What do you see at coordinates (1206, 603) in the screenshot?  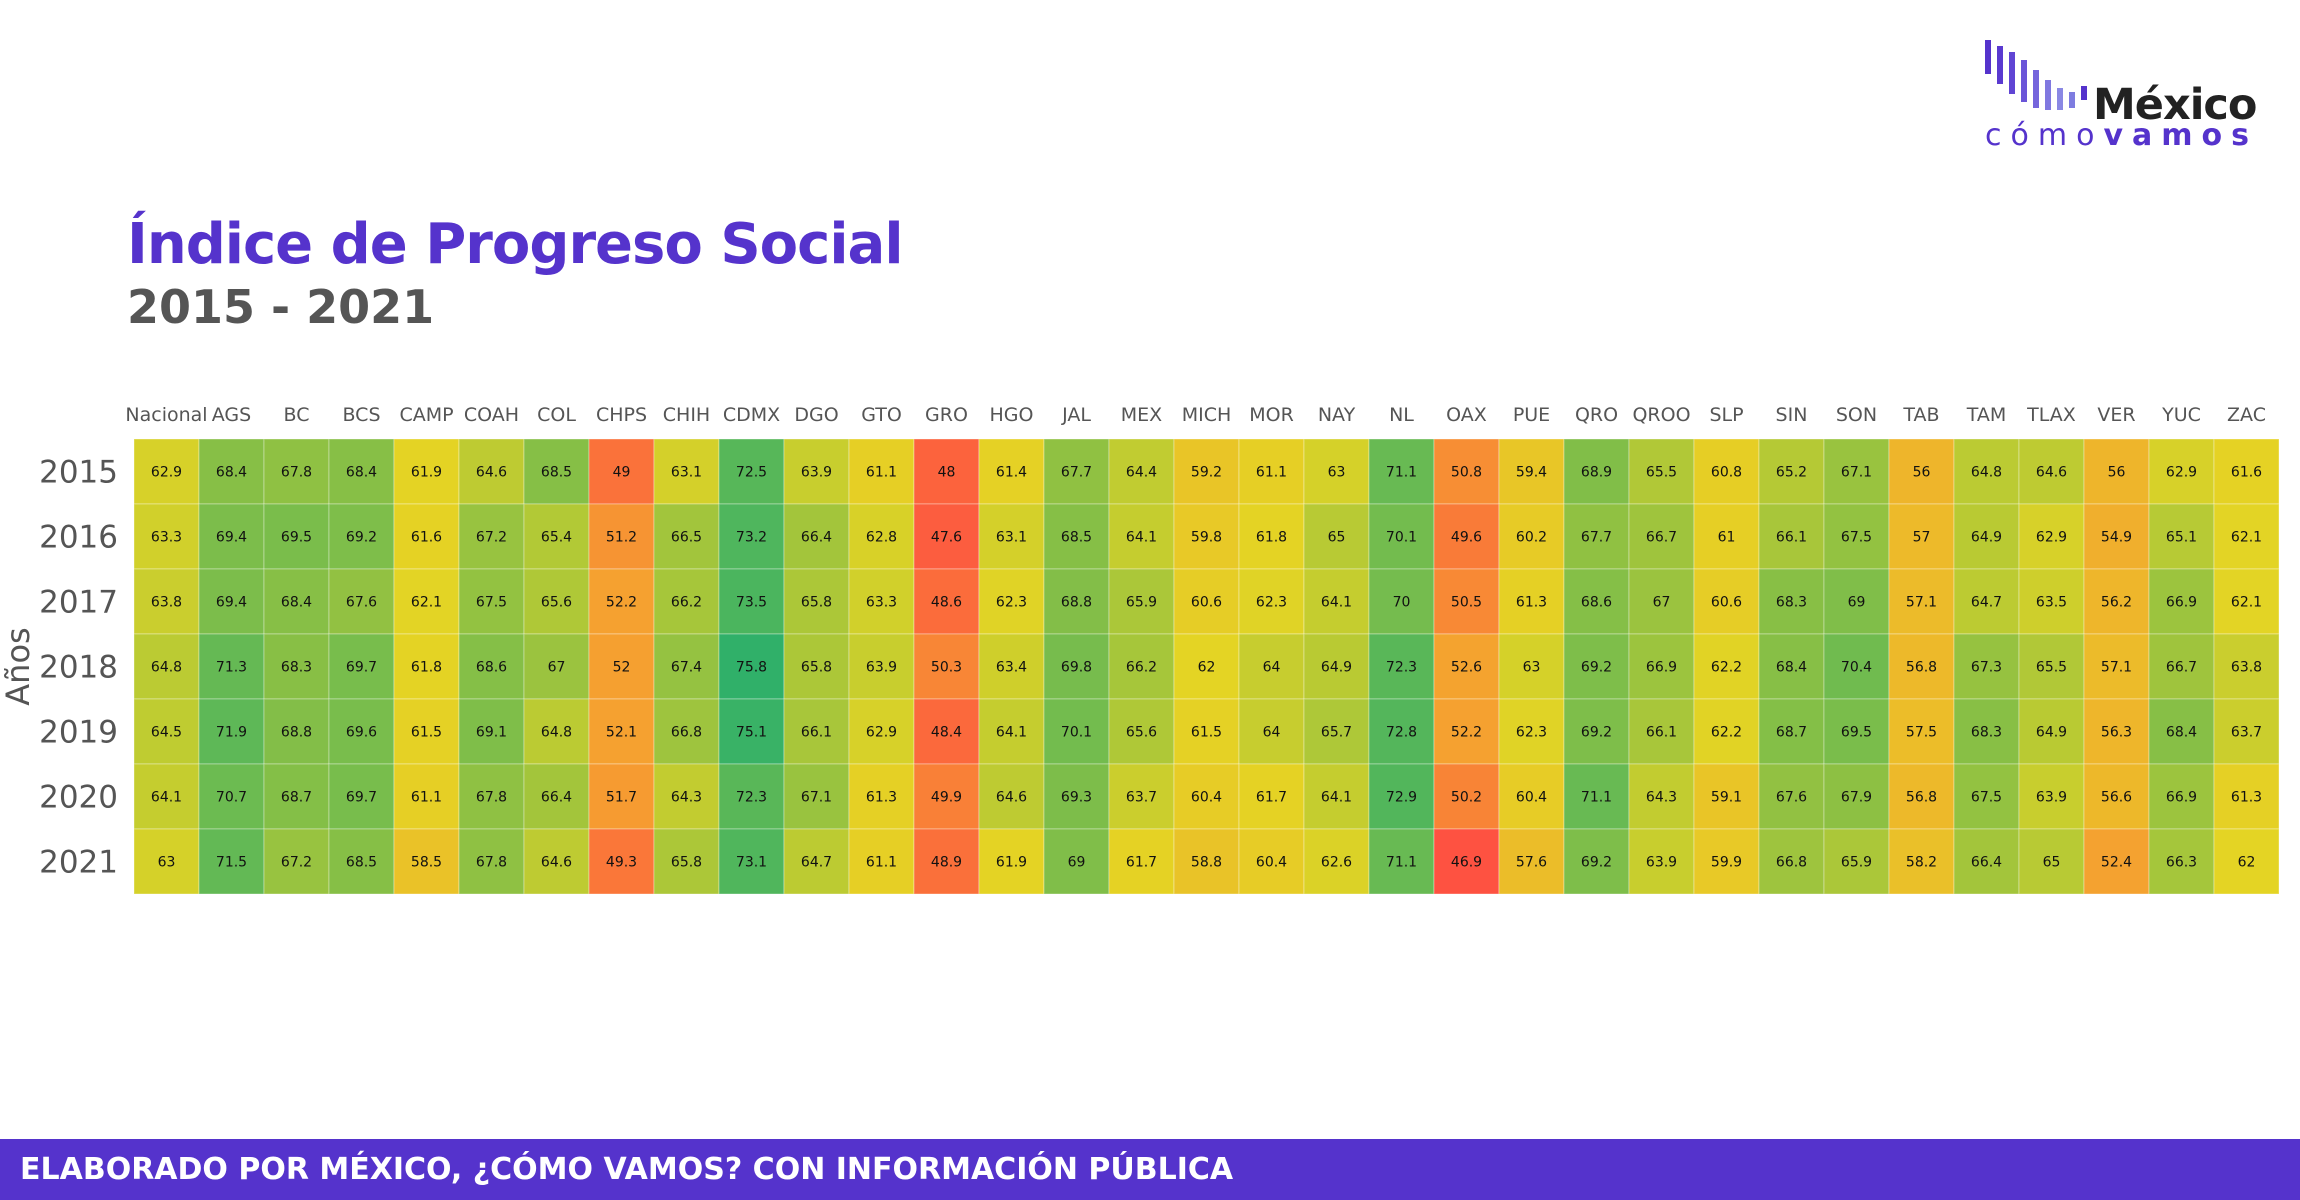 I see `cell-value-label: 60.6` at bounding box center [1206, 603].